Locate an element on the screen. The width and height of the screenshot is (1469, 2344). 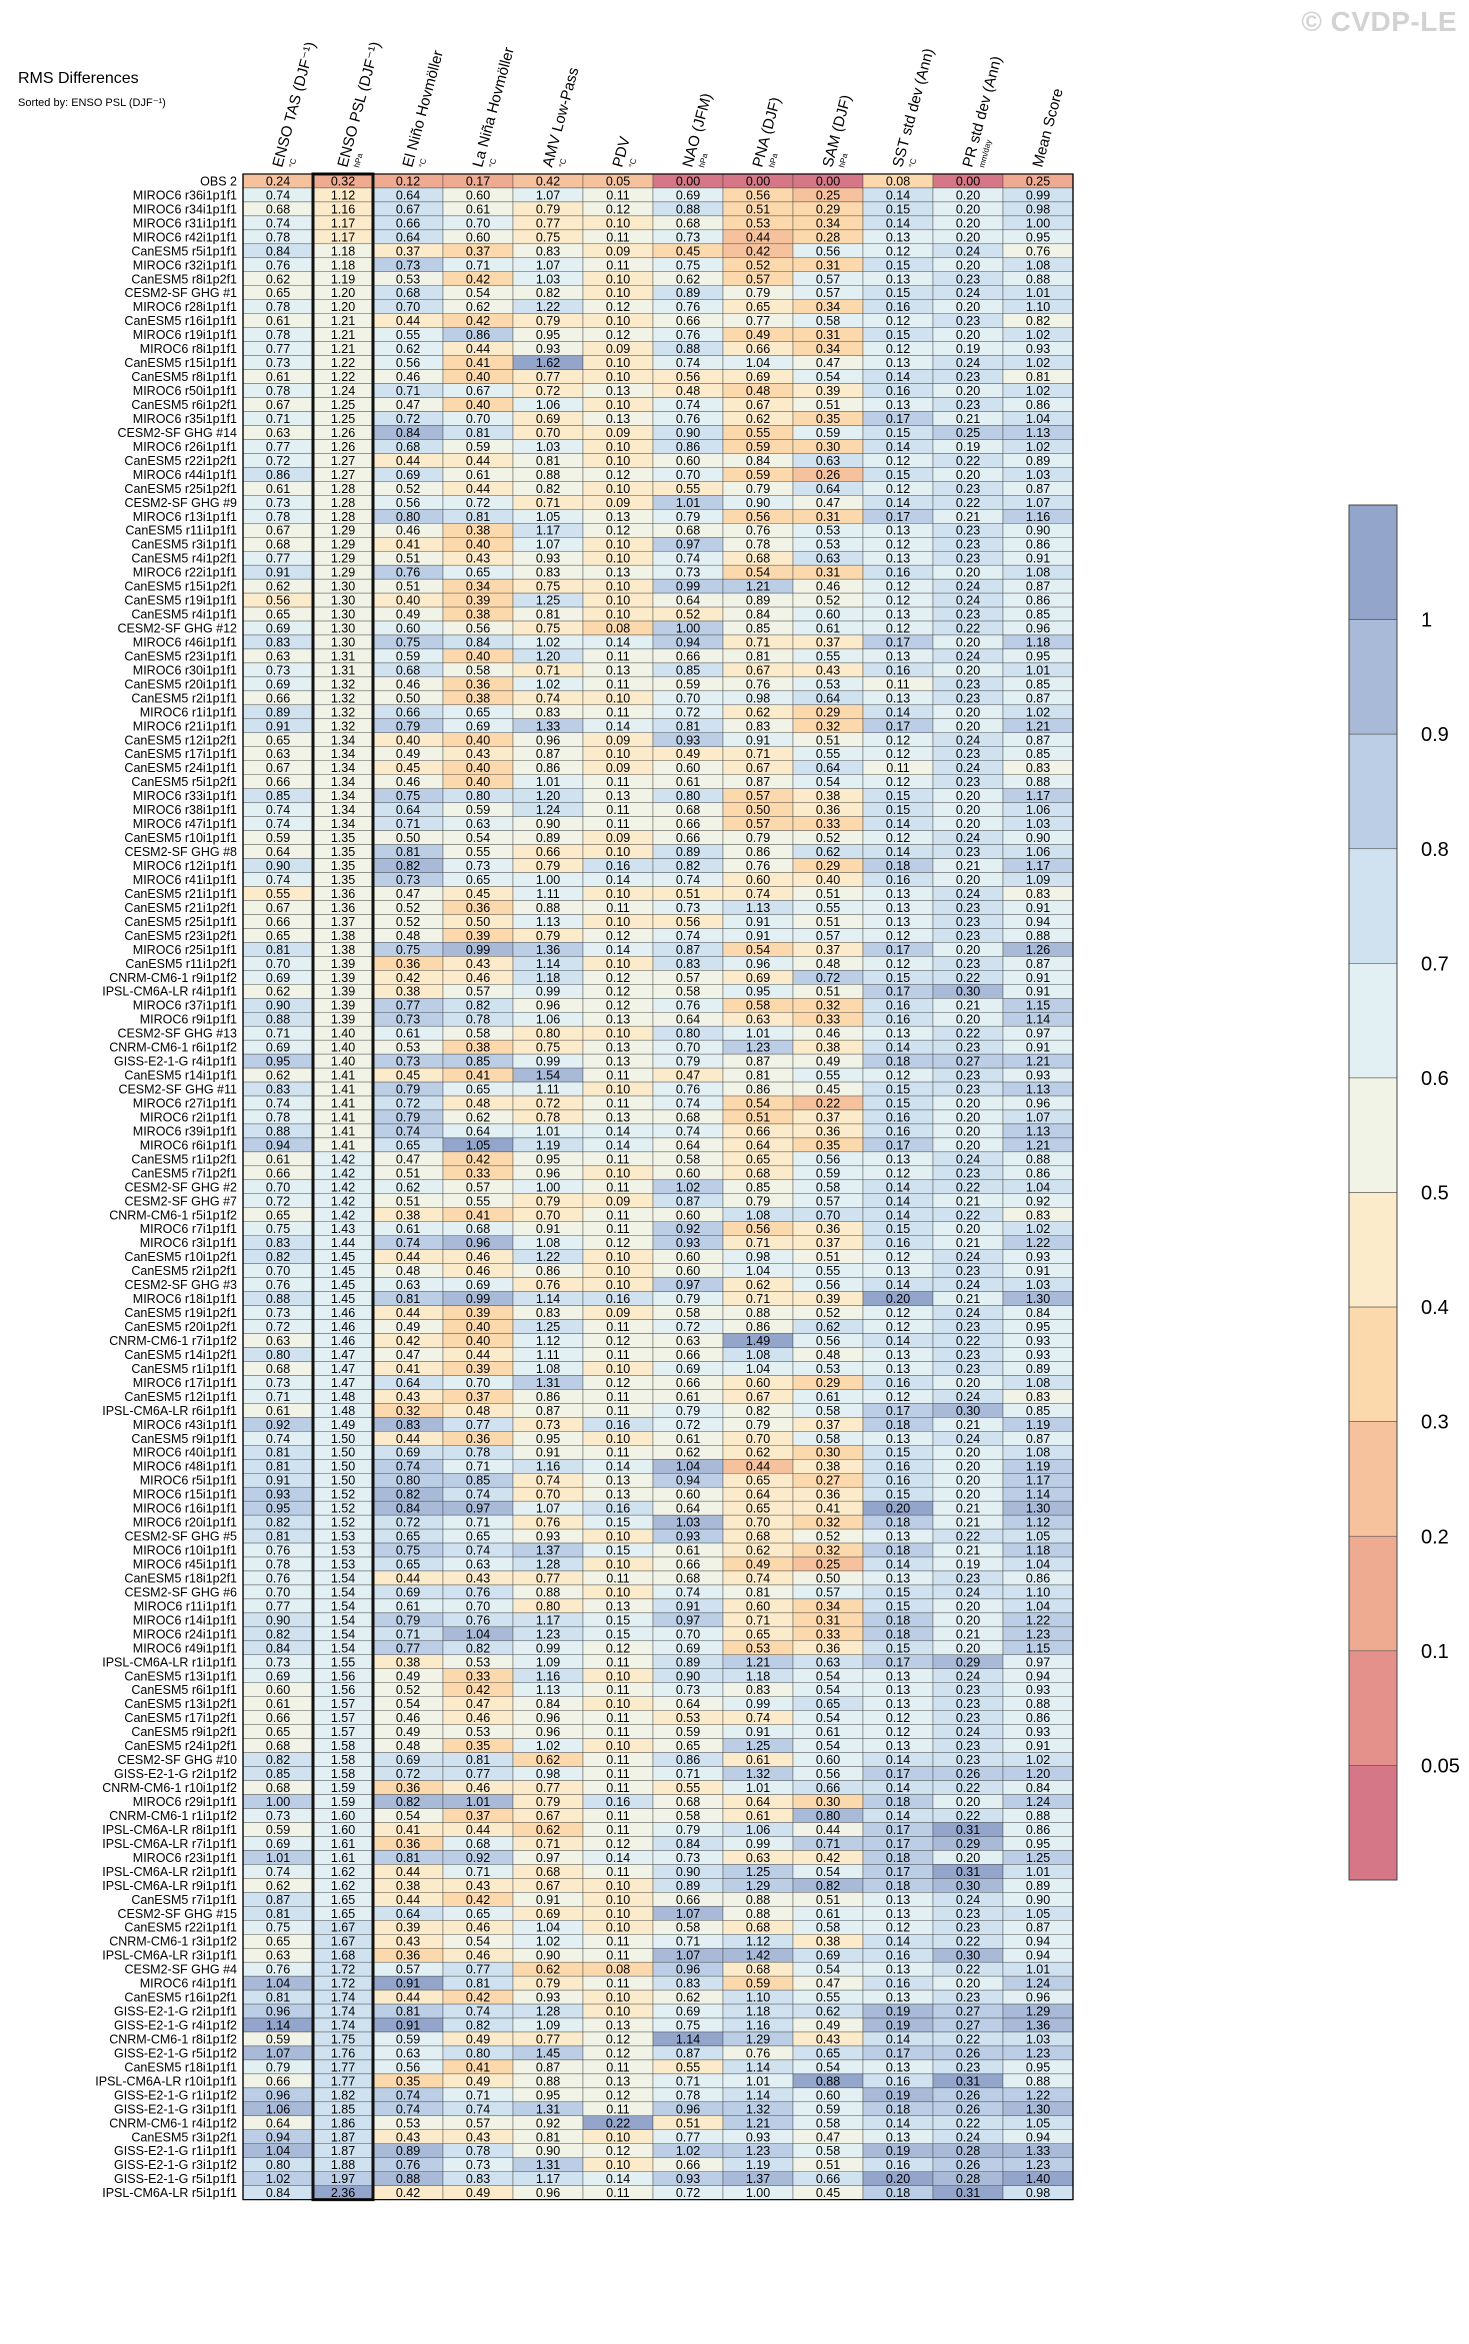
cell-value: 0.68 is located at coordinates (278, 1788).